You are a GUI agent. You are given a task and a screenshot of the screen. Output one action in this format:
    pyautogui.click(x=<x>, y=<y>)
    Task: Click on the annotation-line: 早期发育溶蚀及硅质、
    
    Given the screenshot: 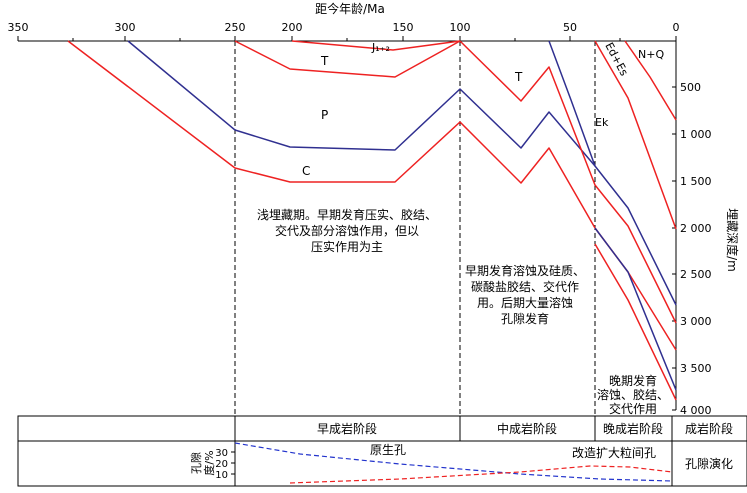 What is the action you would take?
    pyautogui.click(x=525, y=270)
    